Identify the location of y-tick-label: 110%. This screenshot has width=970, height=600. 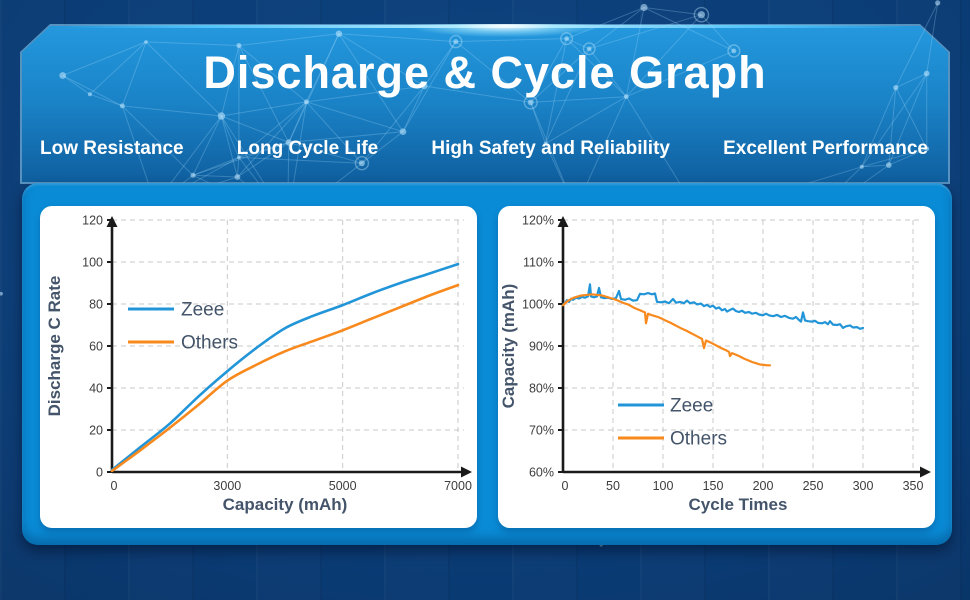
(538, 263).